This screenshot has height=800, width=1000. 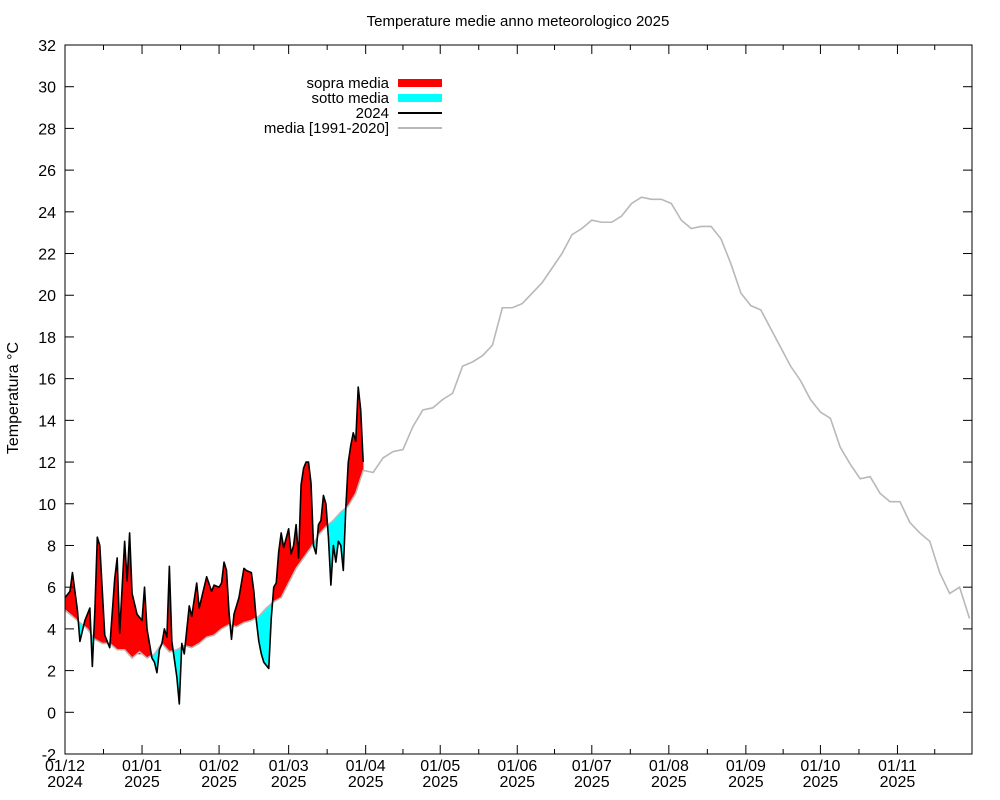 What do you see at coordinates (897, 766) in the screenshot?
I see `x-tick-label-date: 01/11` at bounding box center [897, 766].